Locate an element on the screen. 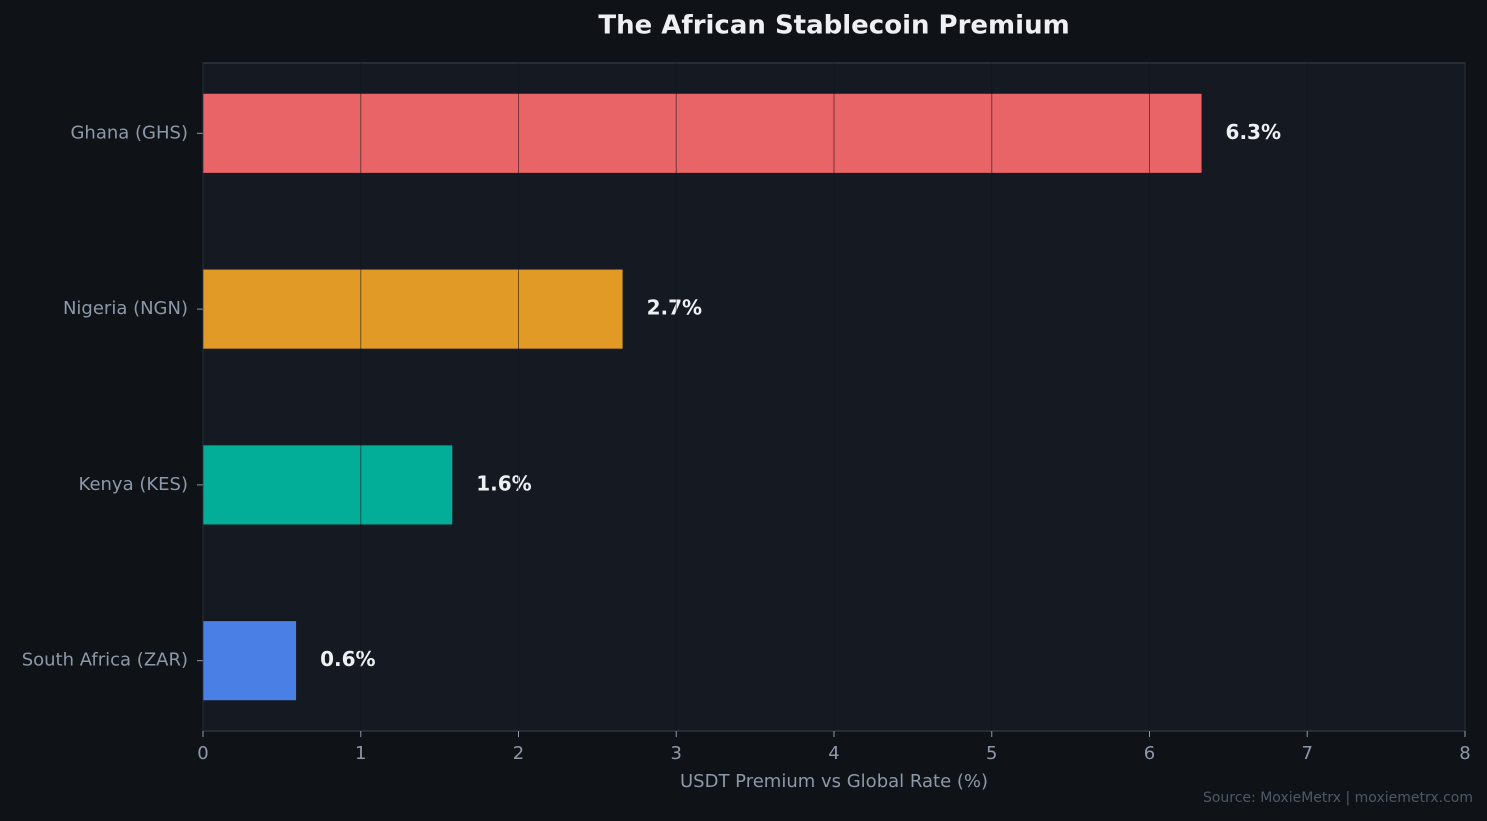 This screenshot has width=1487, height=821. x-tick-label: 2 is located at coordinates (518, 753).